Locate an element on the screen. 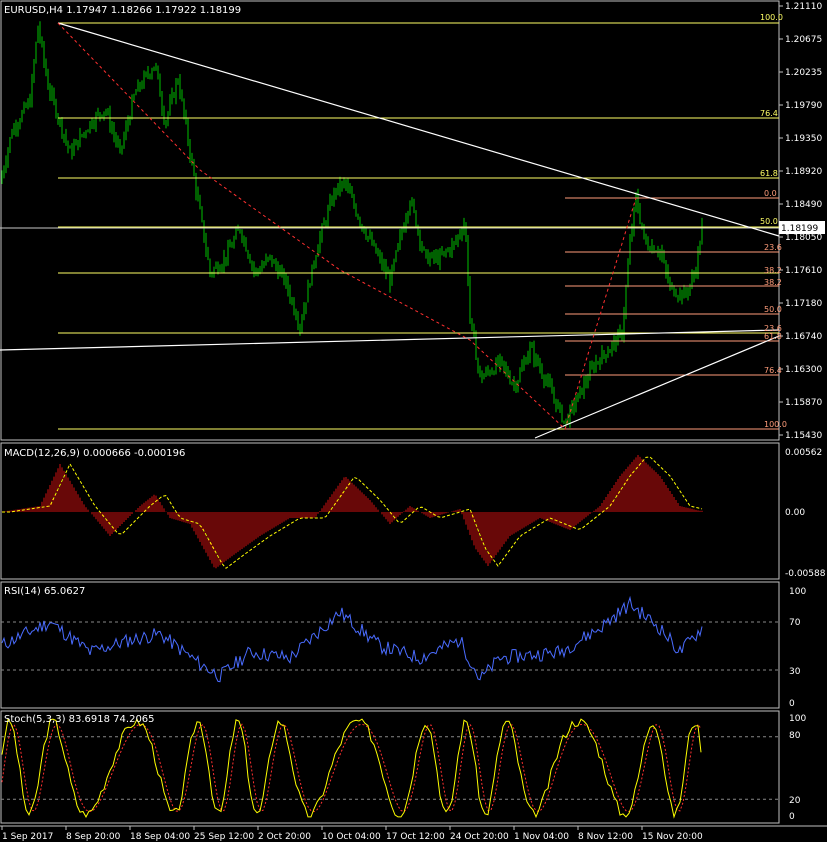 This screenshot has width=827, height=842. macd-axis-label: 0.00 is located at coordinates (795, 513).